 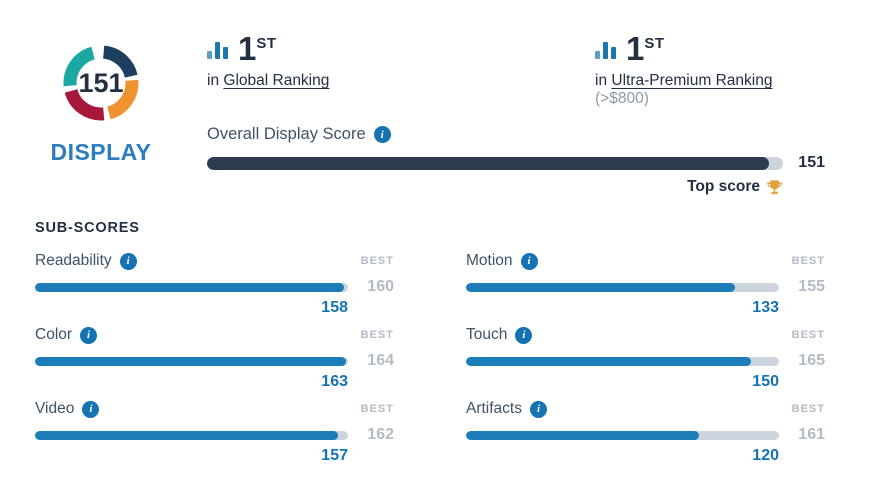 I want to click on global-ranking-block: 1ST in Global Ranking, so click(x=401, y=70).